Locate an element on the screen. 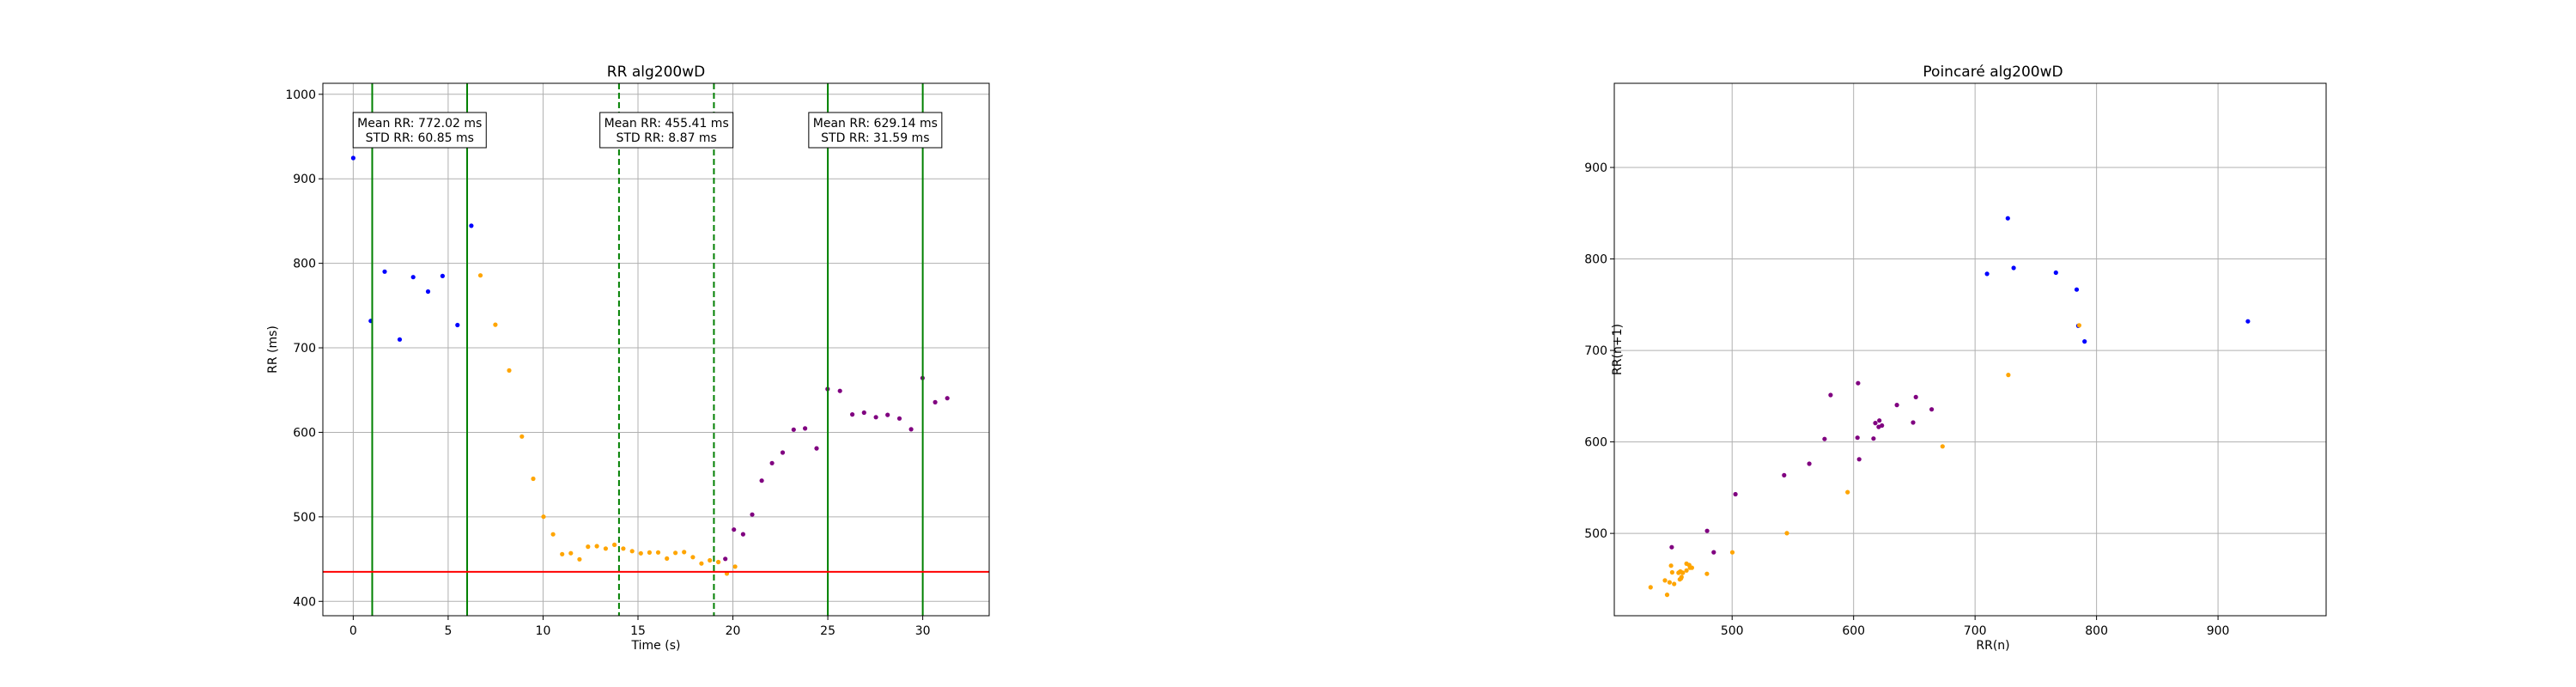 The height and width of the screenshot is (687, 2576). poincare-x-ticks: 500 600 700 800 900 is located at coordinates (1975, 627).